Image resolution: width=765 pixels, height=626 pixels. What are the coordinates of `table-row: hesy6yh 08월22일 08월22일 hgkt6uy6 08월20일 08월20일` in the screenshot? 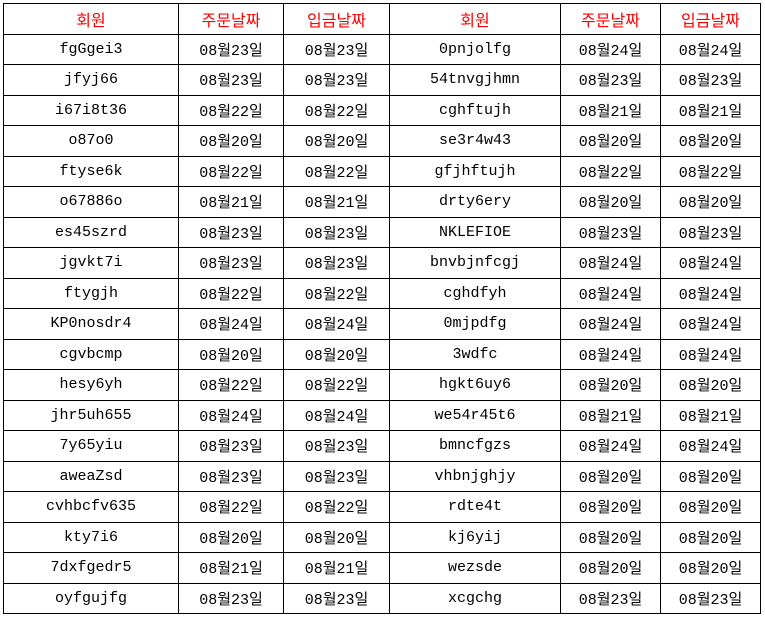 It's located at (382, 385).